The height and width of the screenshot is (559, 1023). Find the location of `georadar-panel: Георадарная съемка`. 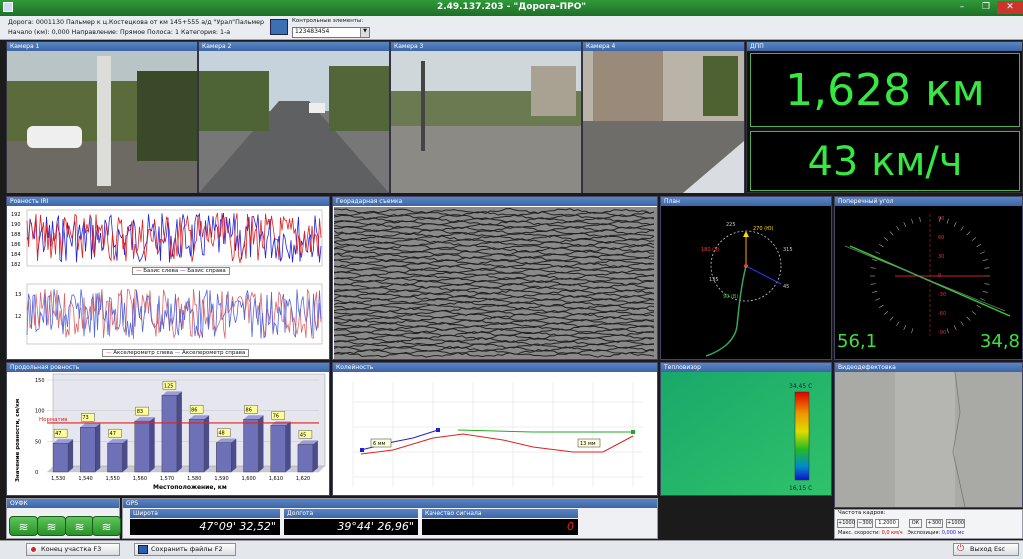

georadar-panel: Георадарная съемка is located at coordinates (495, 278).